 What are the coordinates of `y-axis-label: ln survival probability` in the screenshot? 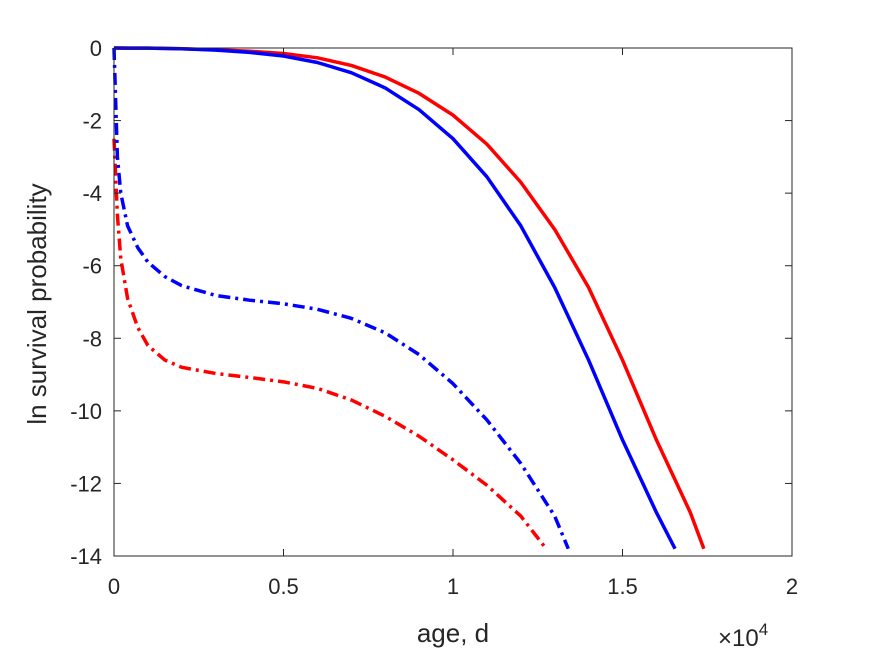 It's located at (37, 303).